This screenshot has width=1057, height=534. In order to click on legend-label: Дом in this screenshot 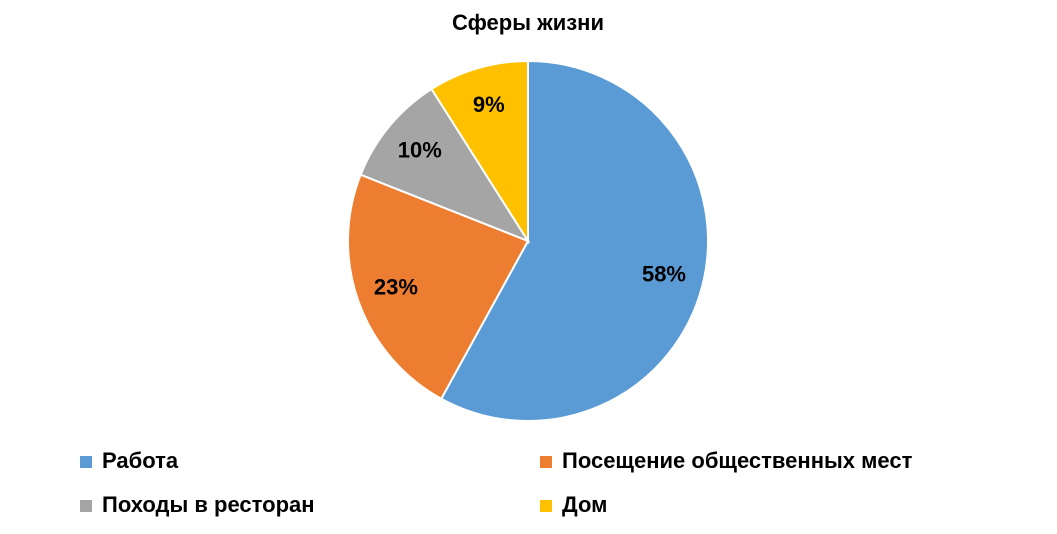, I will do `click(584, 504)`.